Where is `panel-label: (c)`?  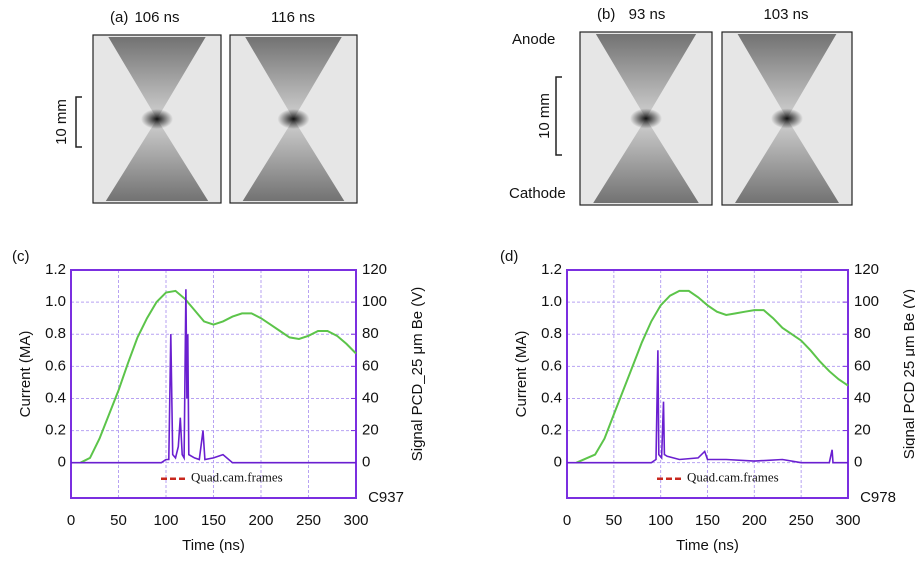 panel-label: (c) is located at coordinates (21, 256).